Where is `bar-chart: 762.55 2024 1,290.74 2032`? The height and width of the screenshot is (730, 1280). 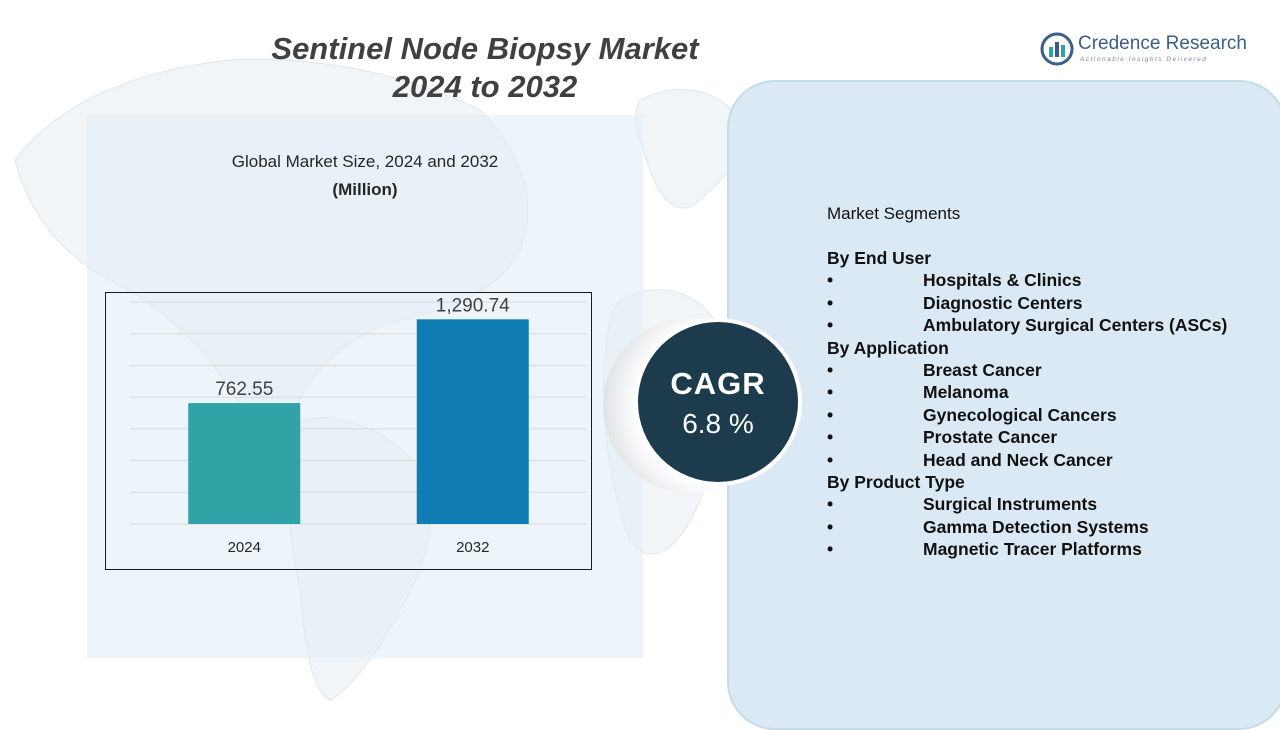
bar-chart: 762.55 2024 1,290.74 2032 is located at coordinates (358, 425).